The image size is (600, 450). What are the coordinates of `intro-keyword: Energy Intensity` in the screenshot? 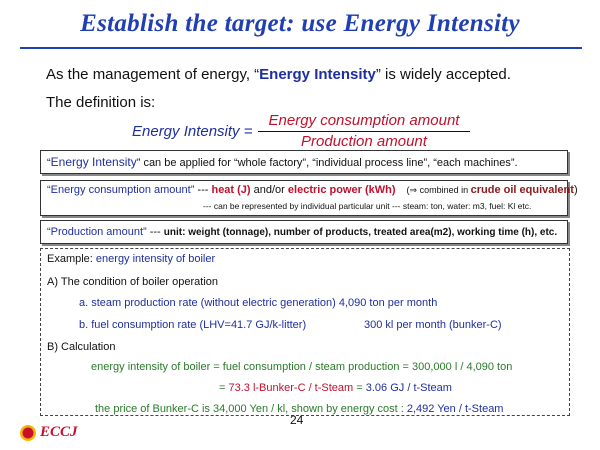 It's located at (317, 74).